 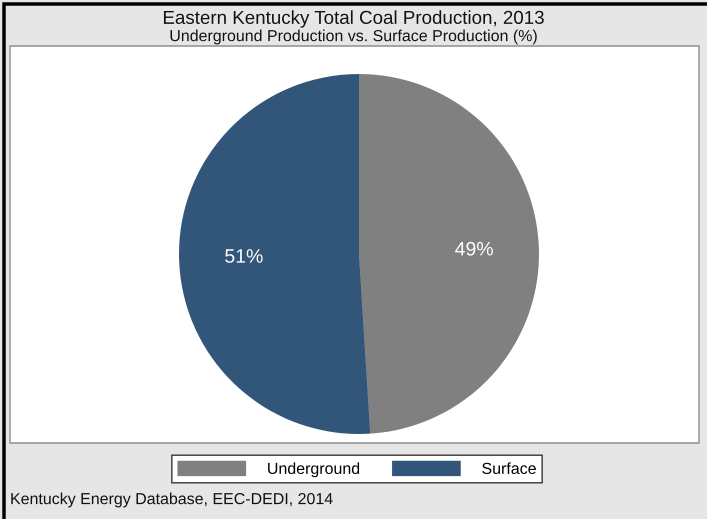 I want to click on legend-label: Surface, so click(x=509, y=468).